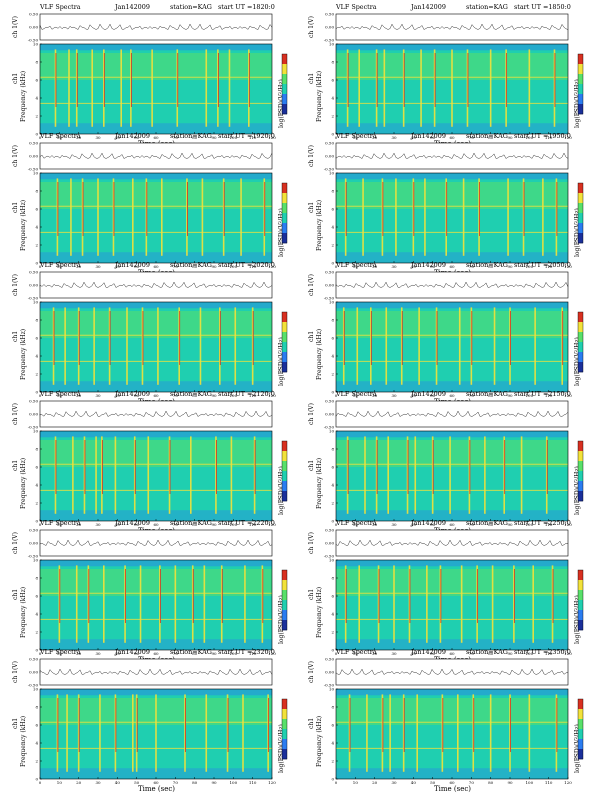  What do you see at coordinates (156, 773) in the screenshot?
I see `low-frequency-band` at bounding box center [156, 773].